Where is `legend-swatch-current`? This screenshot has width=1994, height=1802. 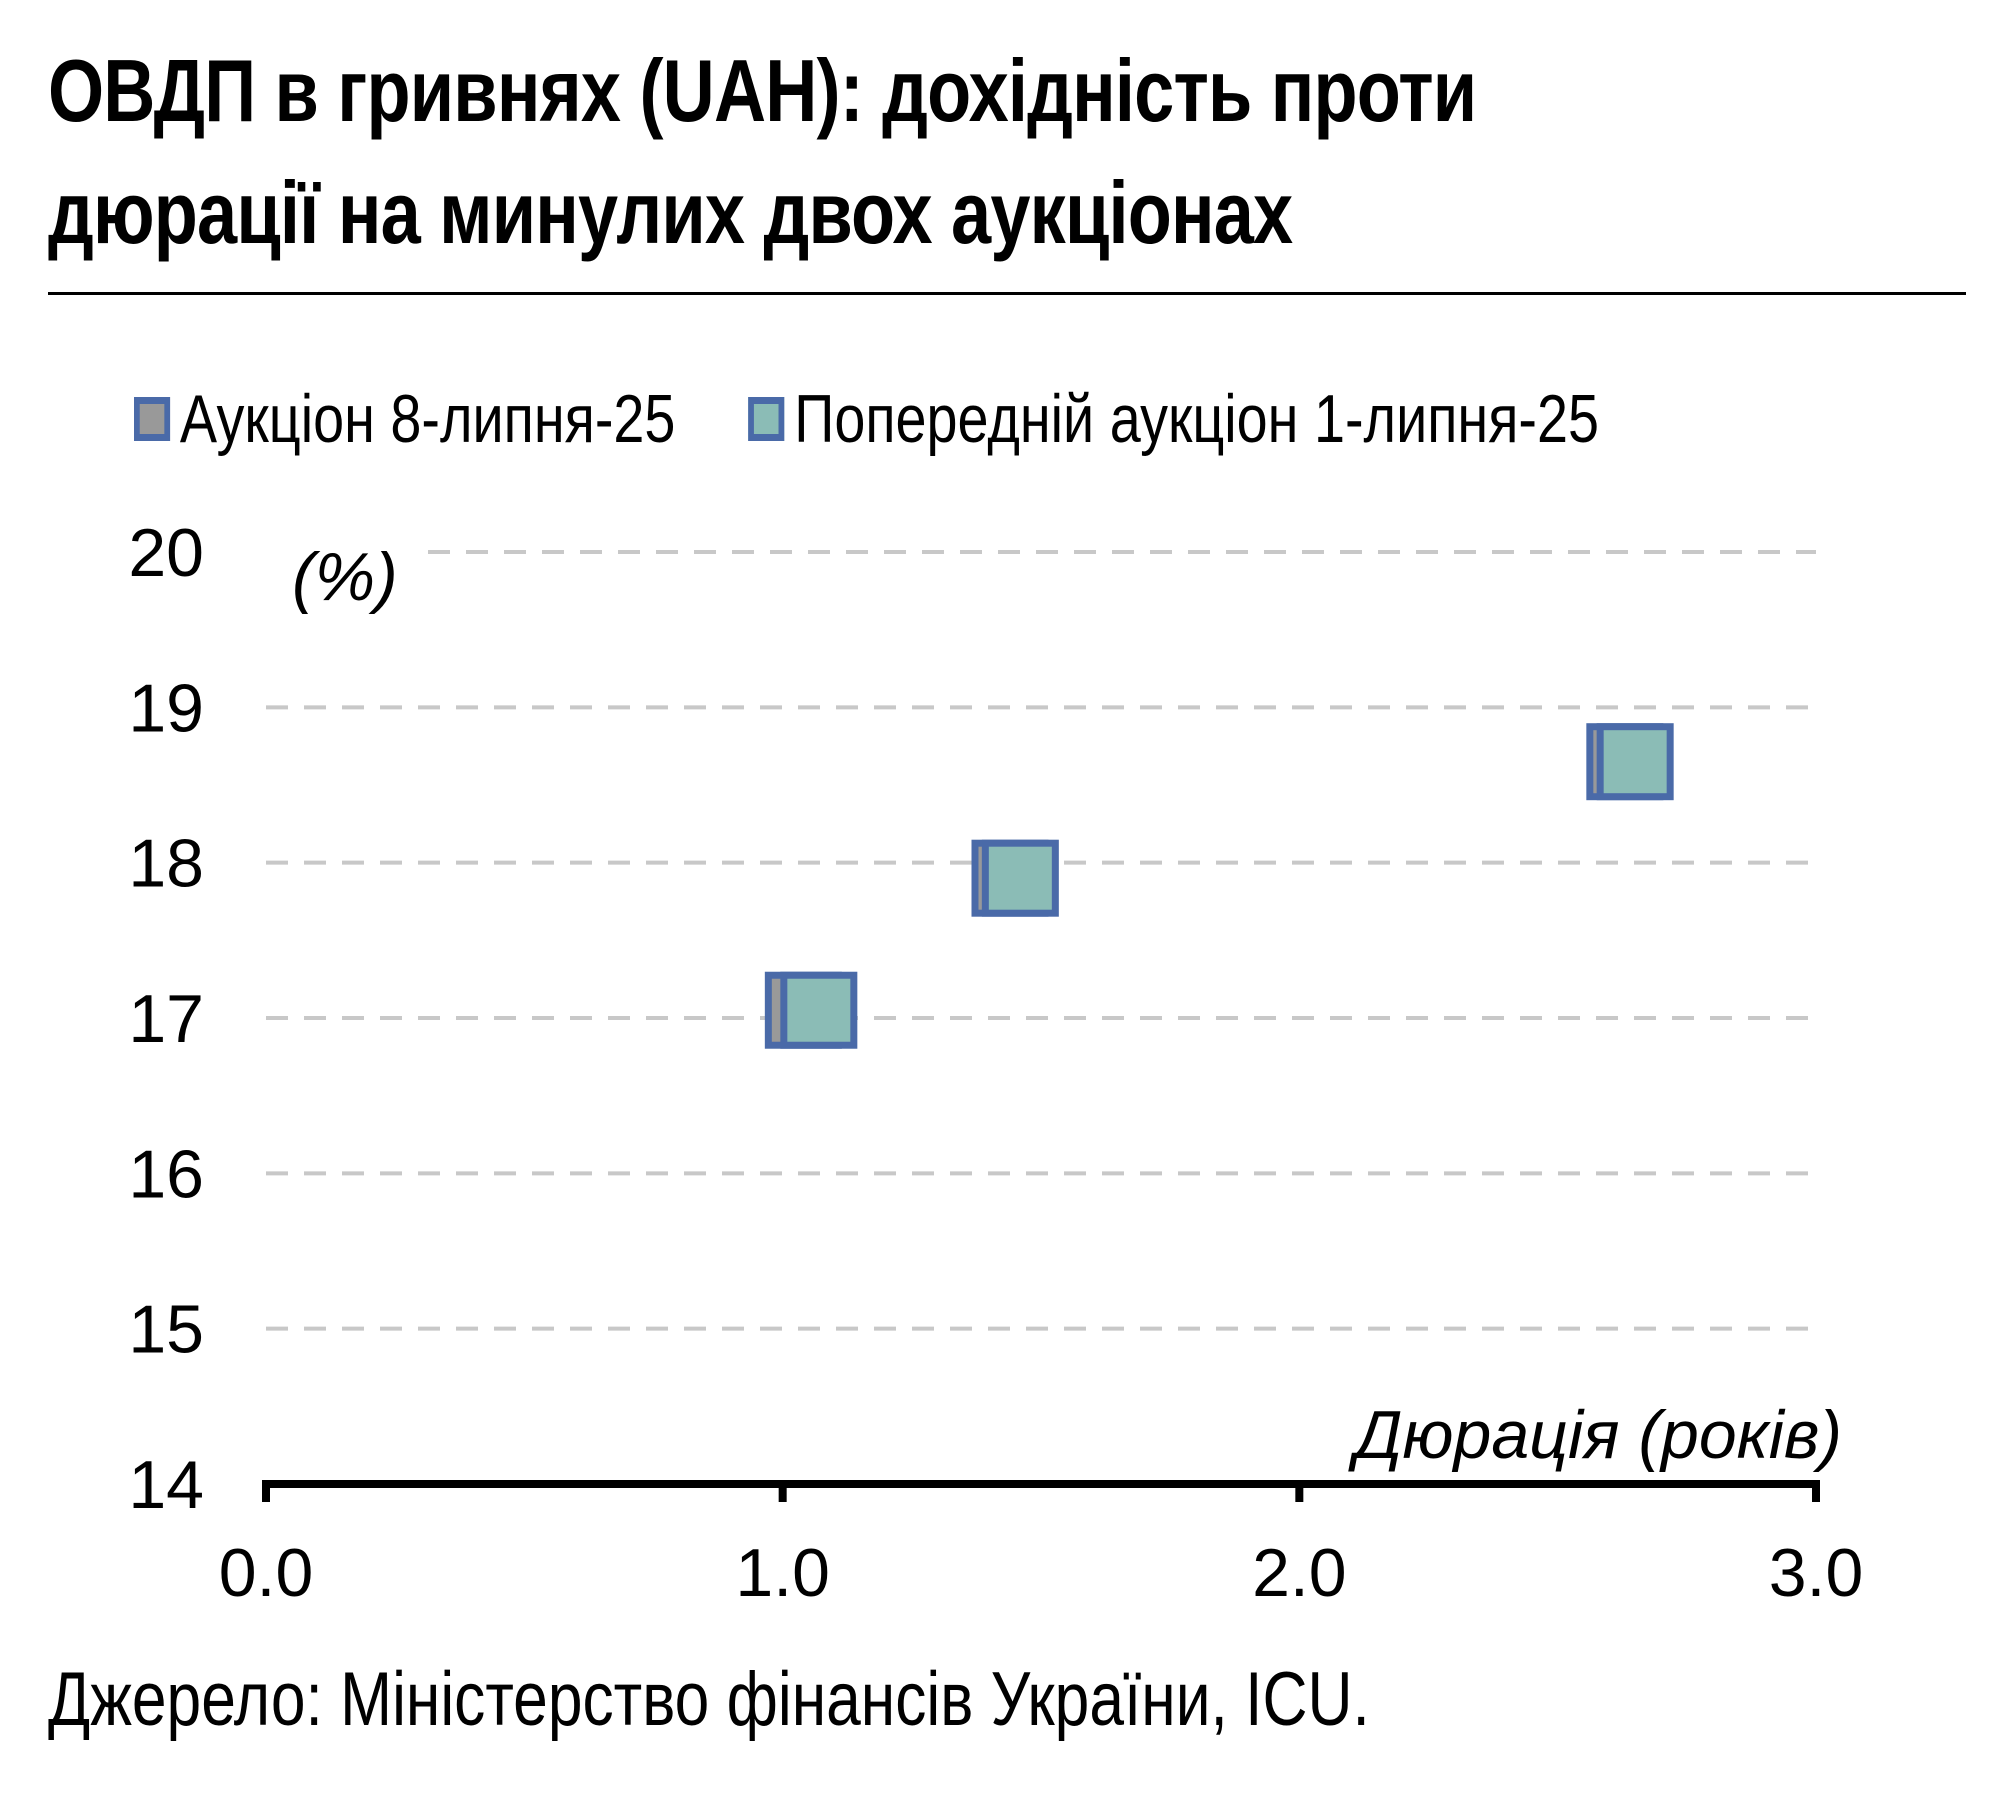 legend-swatch-current is located at coordinates (152, 419).